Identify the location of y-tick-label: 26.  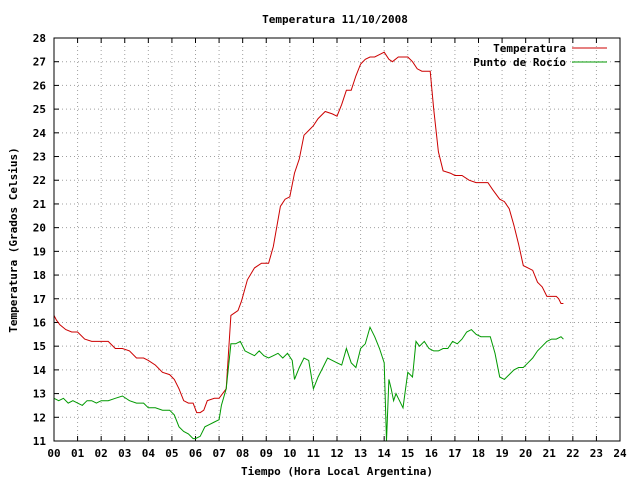
(40, 85).